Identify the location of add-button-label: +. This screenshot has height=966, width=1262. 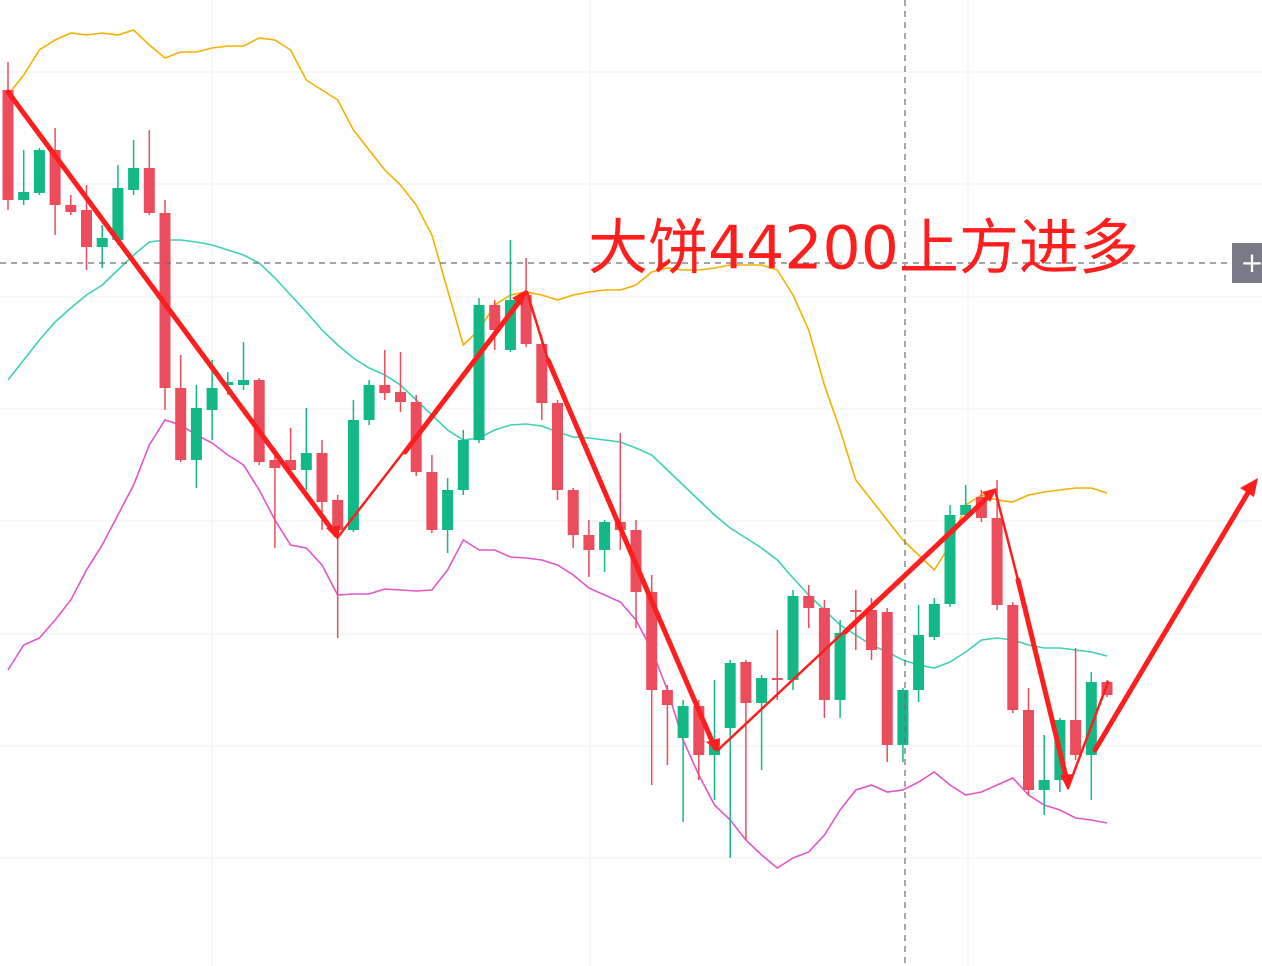
(1251, 262).